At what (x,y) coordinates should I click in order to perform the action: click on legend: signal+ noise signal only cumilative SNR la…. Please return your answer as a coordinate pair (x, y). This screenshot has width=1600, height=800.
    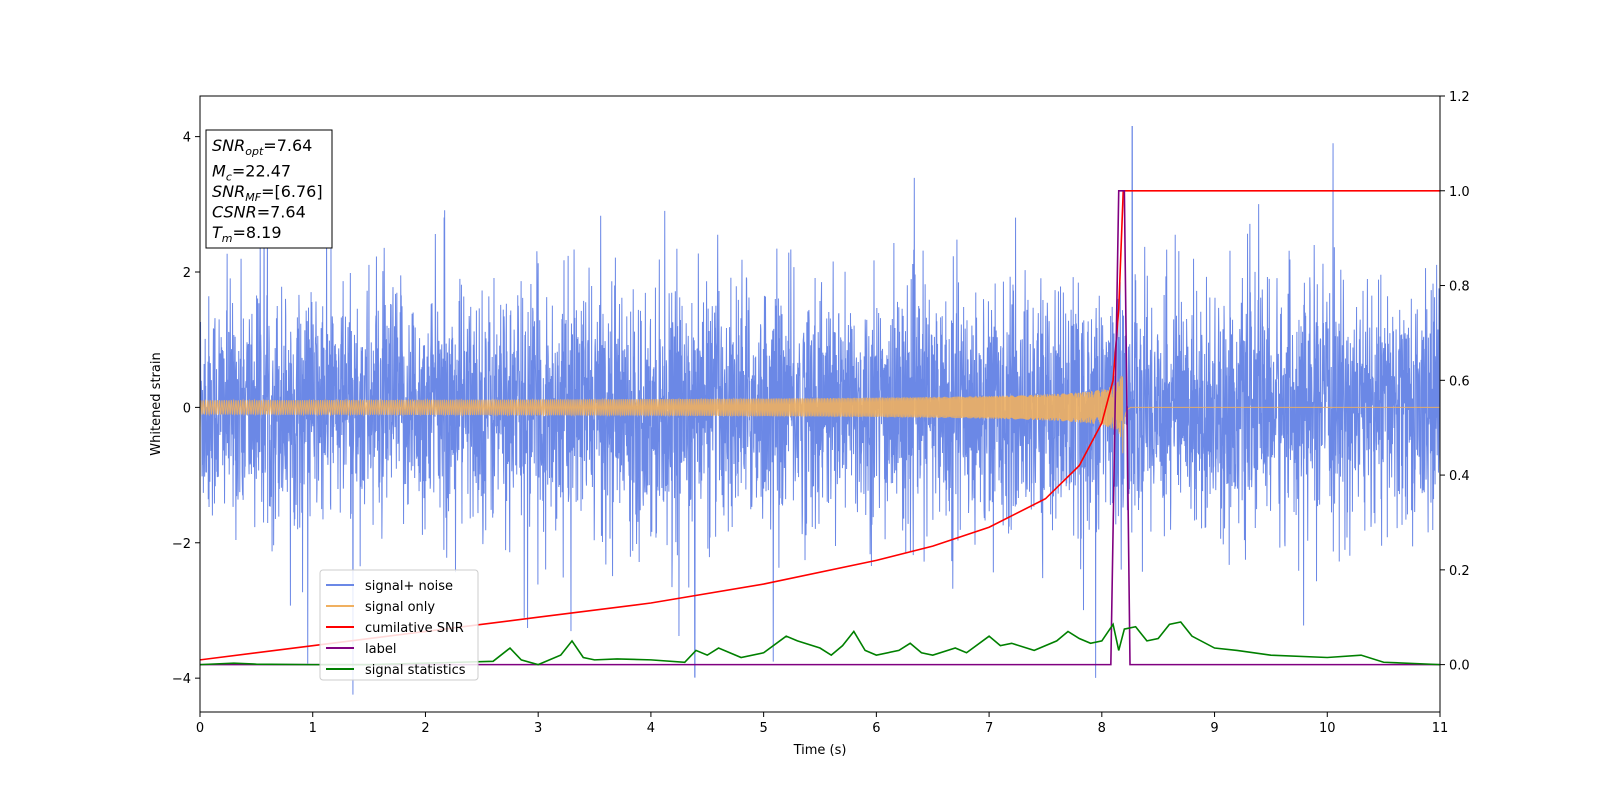
    Looking at the image, I should click on (399, 625).